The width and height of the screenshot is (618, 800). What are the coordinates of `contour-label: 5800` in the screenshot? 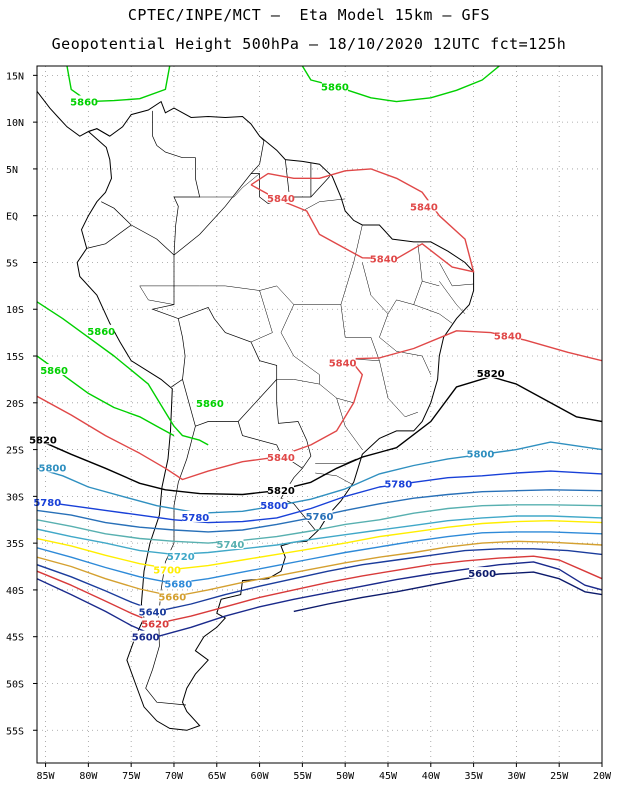 It's located at (52, 468).